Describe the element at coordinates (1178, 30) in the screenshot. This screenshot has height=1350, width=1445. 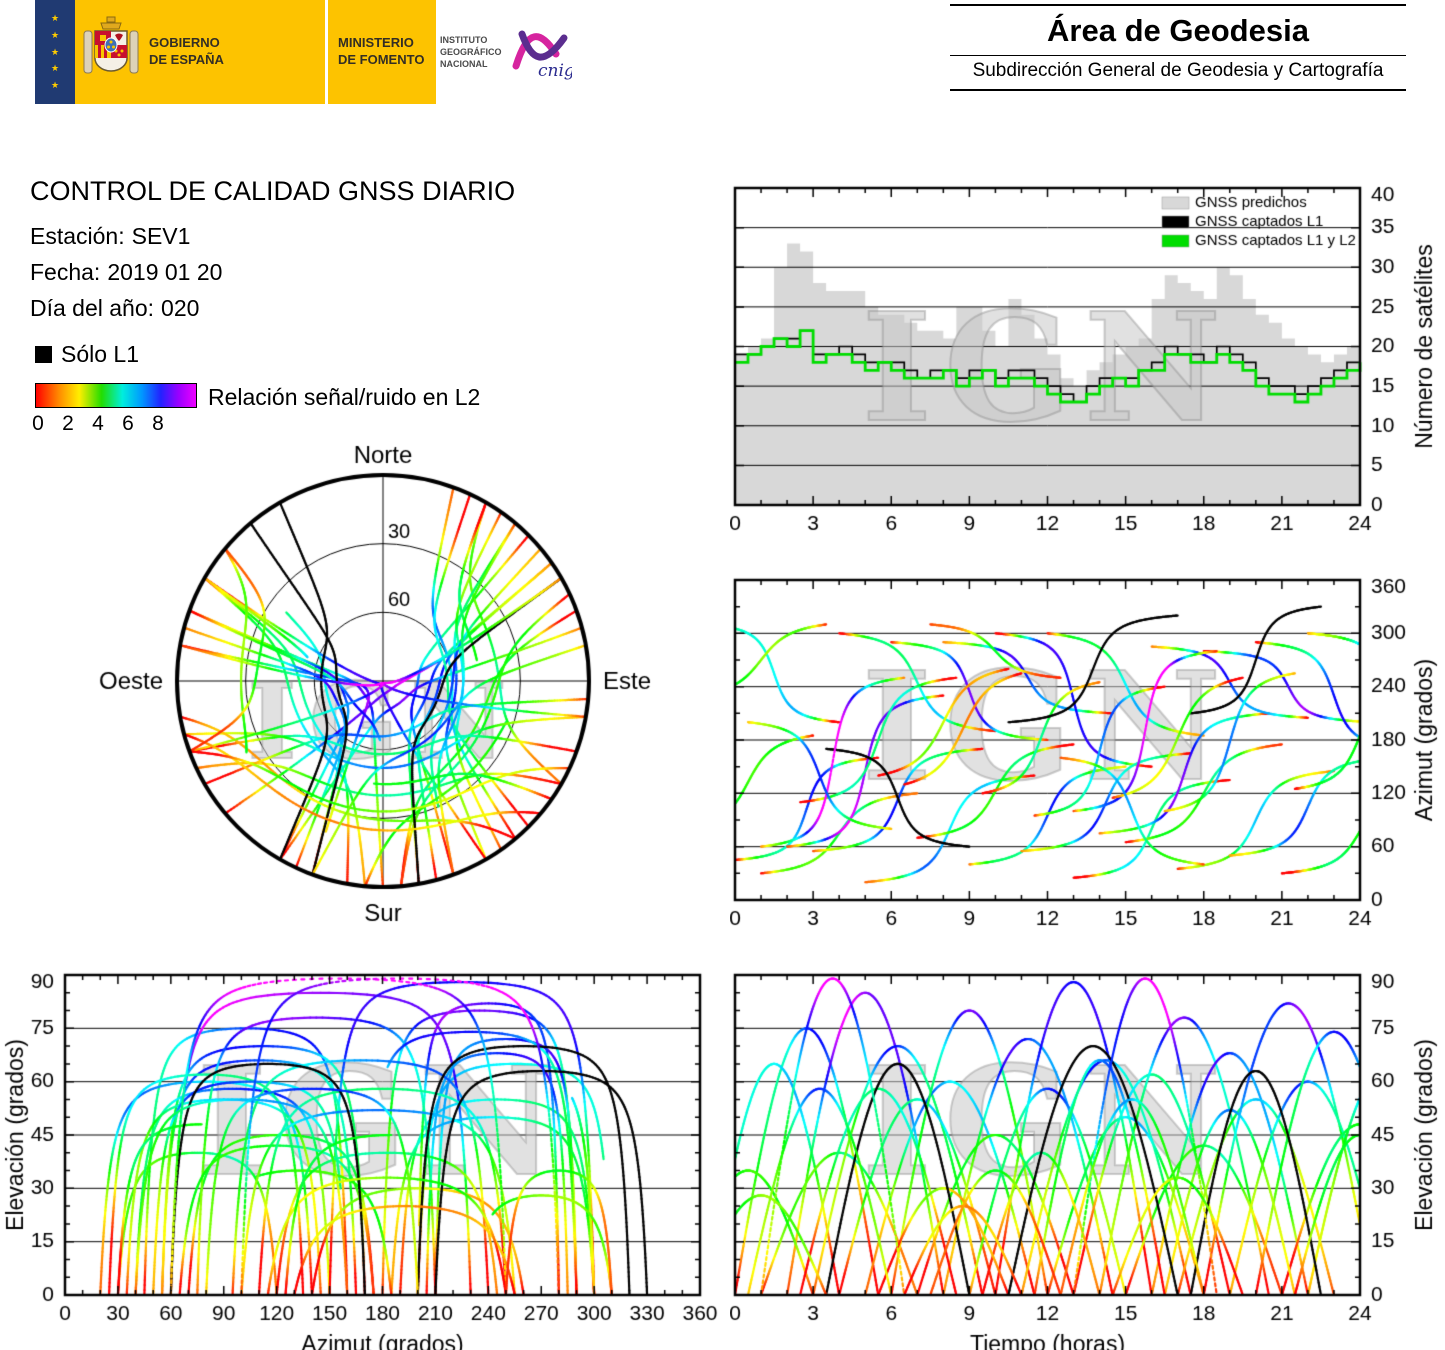
I see `area-title: Área de Geodesia` at that location.